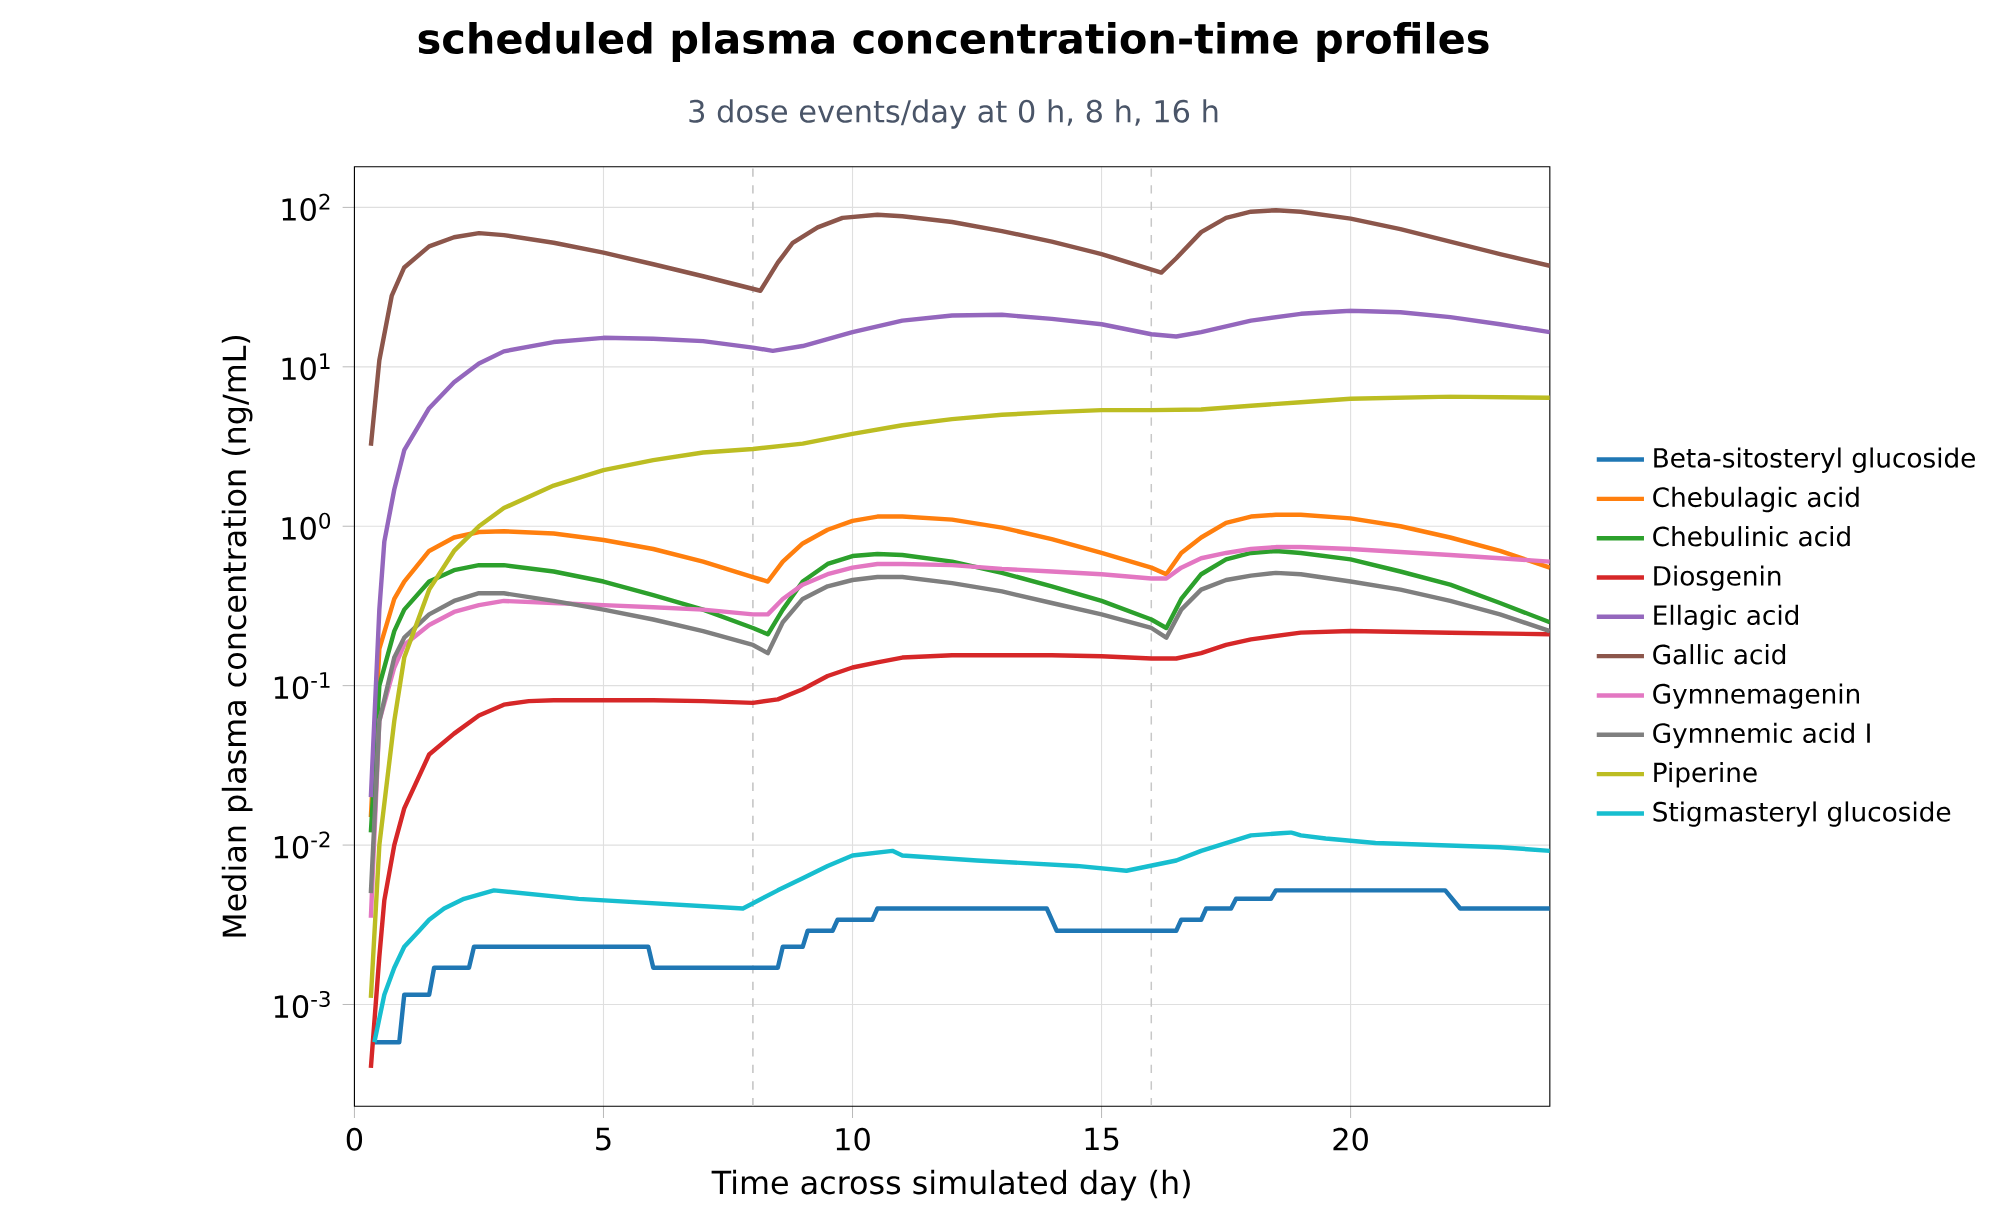 The height and width of the screenshot is (1223, 1999). What do you see at coordinates (1350, 1139) in the screenshot?
I see `x-tick-label: 20` at bounding box center [1350, 1139].